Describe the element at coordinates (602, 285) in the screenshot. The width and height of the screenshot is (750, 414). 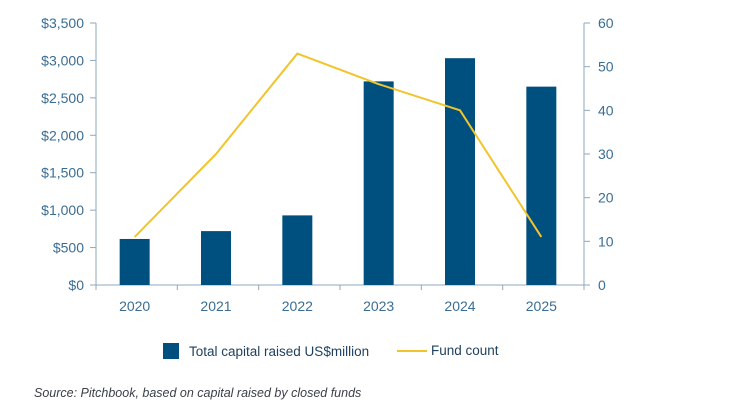
I see `right-tick-label: 0` at that location.